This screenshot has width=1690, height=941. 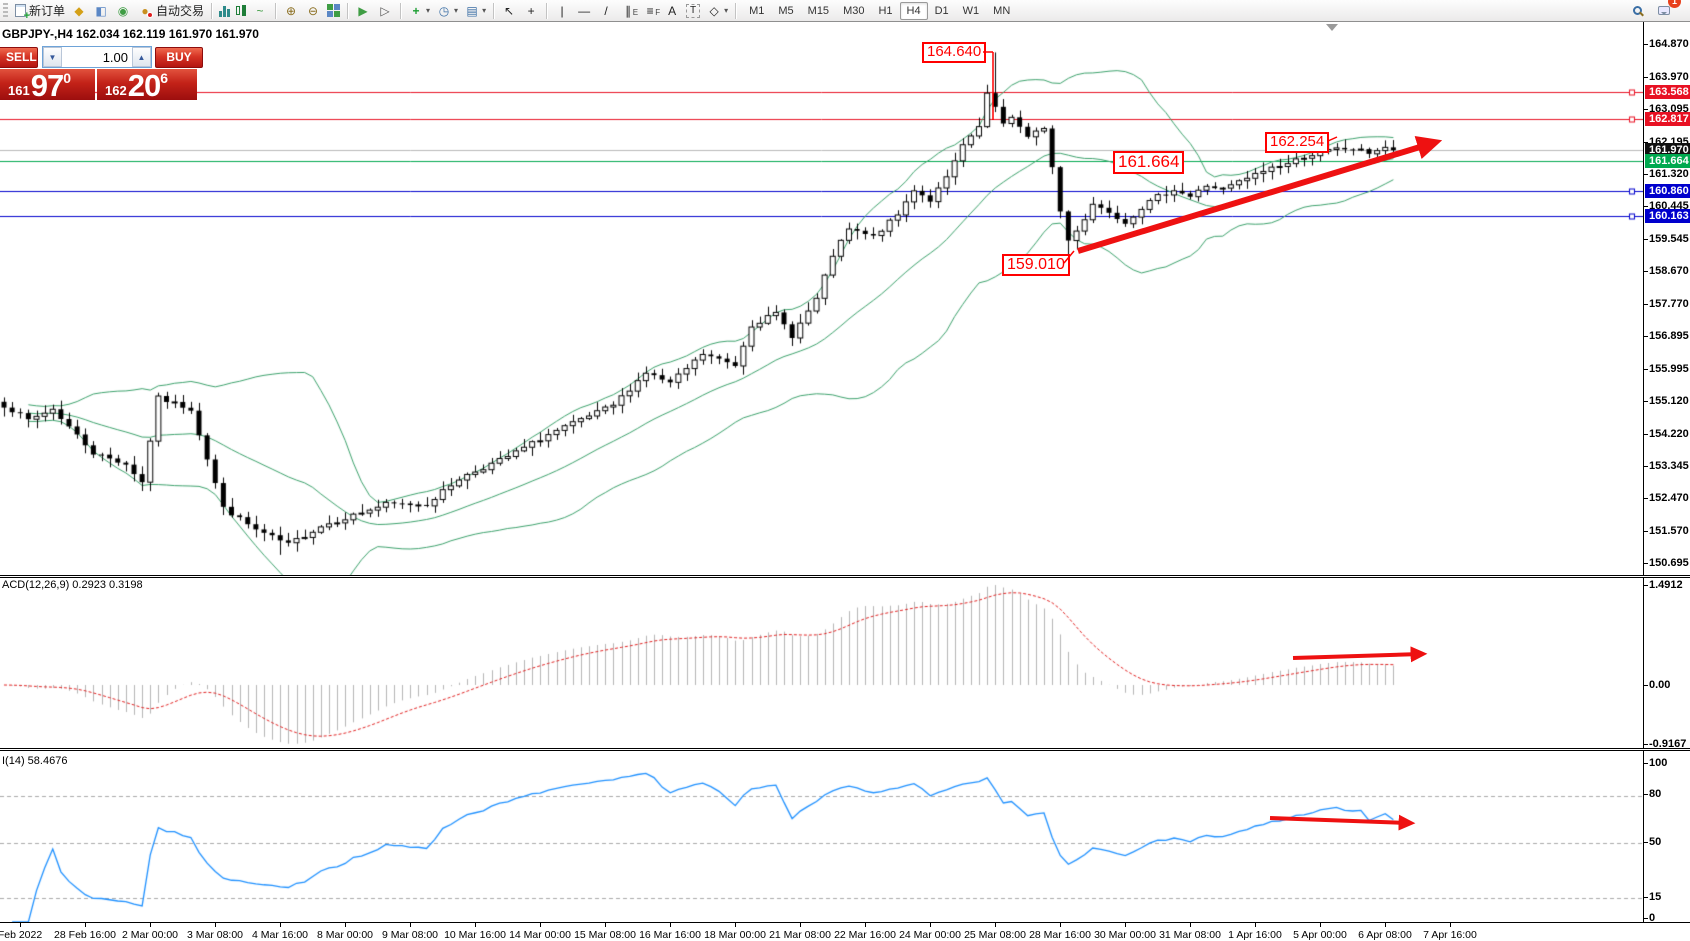 I want to click on line-chart-icon: ~, so click(x=260, y=11).